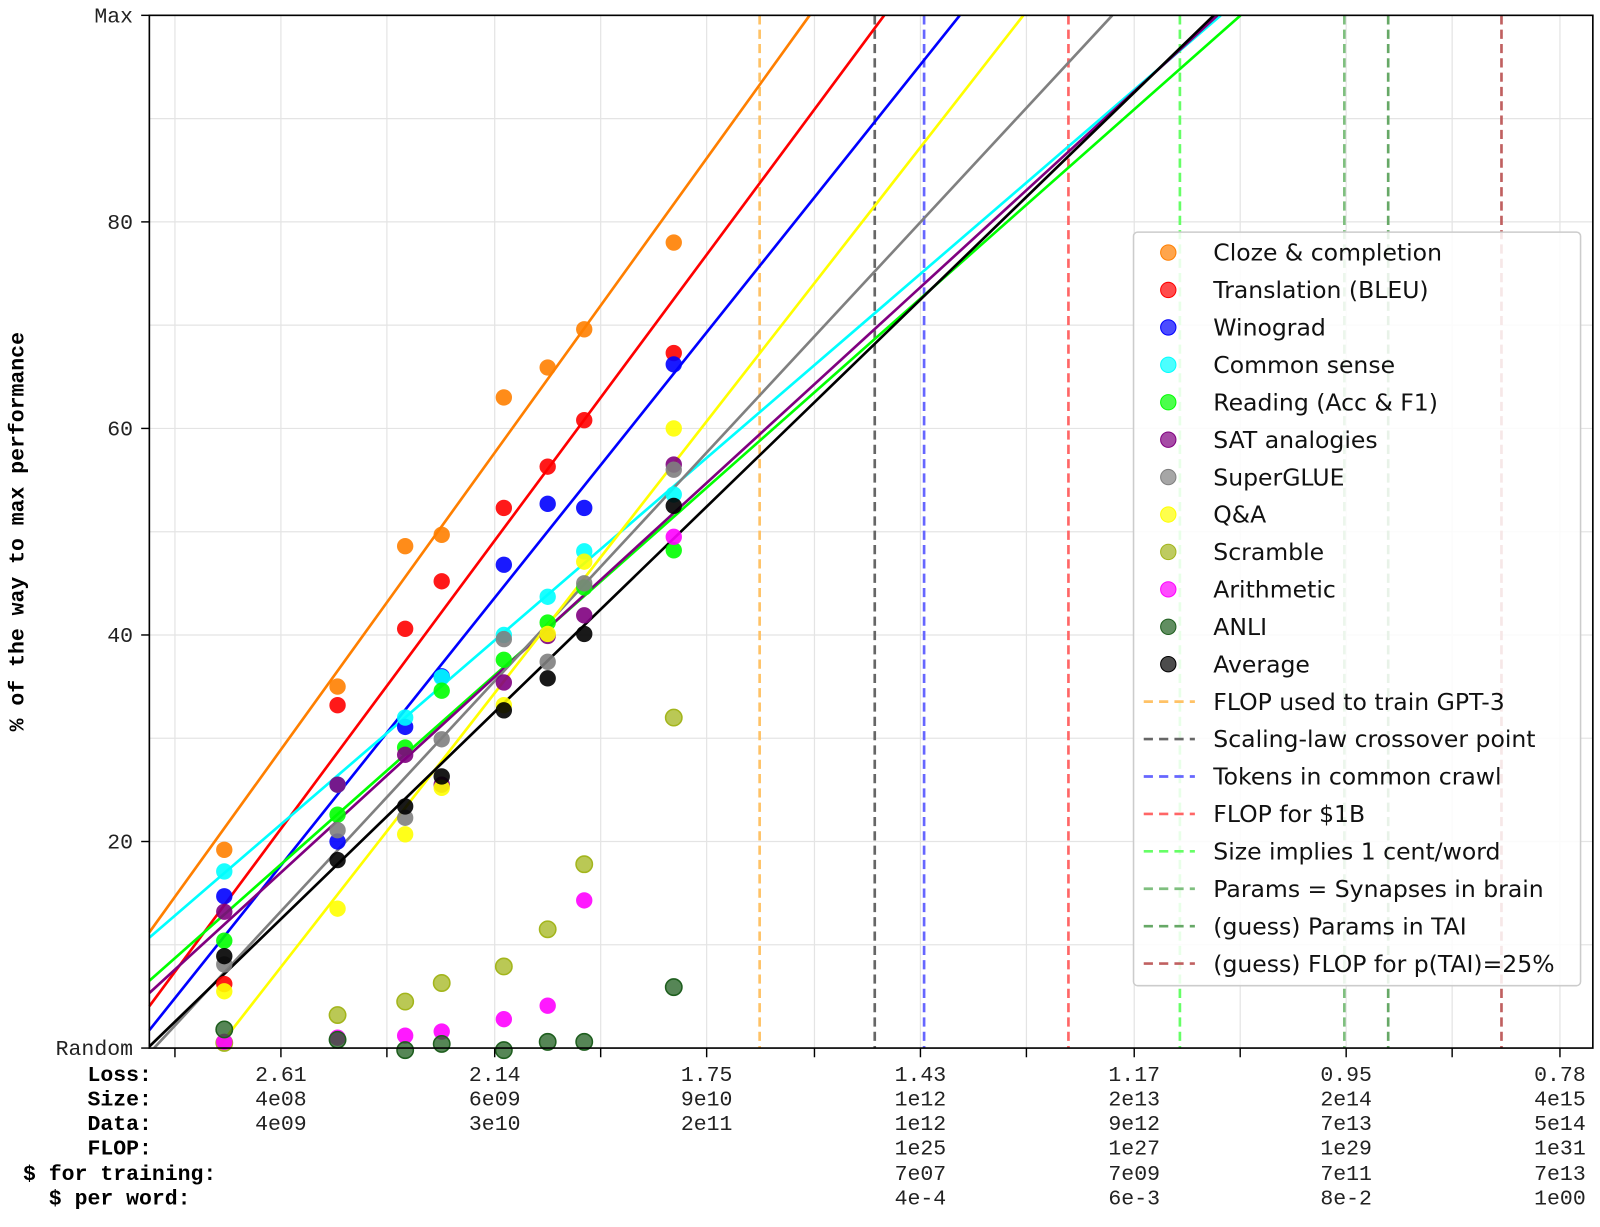 The image size is (1600, 1227). I want to click on x-tick-label: 0.78, so click(1560, 1076).